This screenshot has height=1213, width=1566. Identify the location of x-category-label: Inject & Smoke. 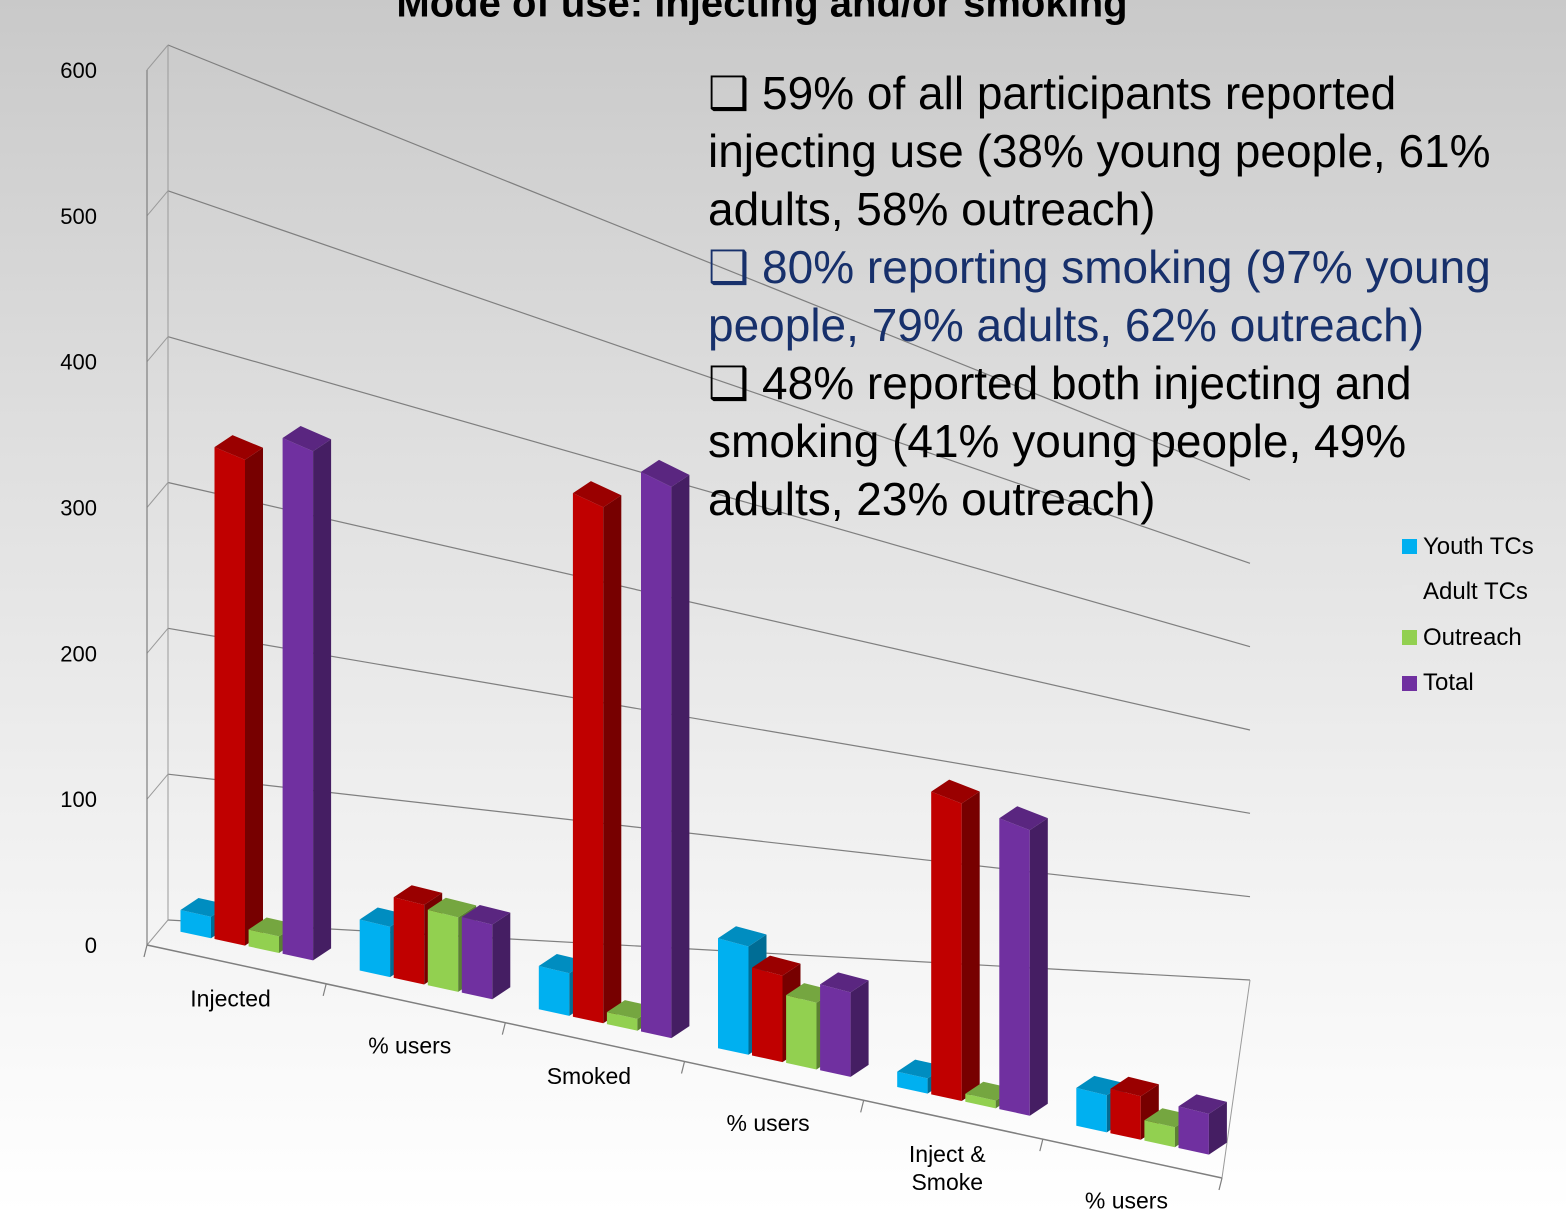
(947, 1168).